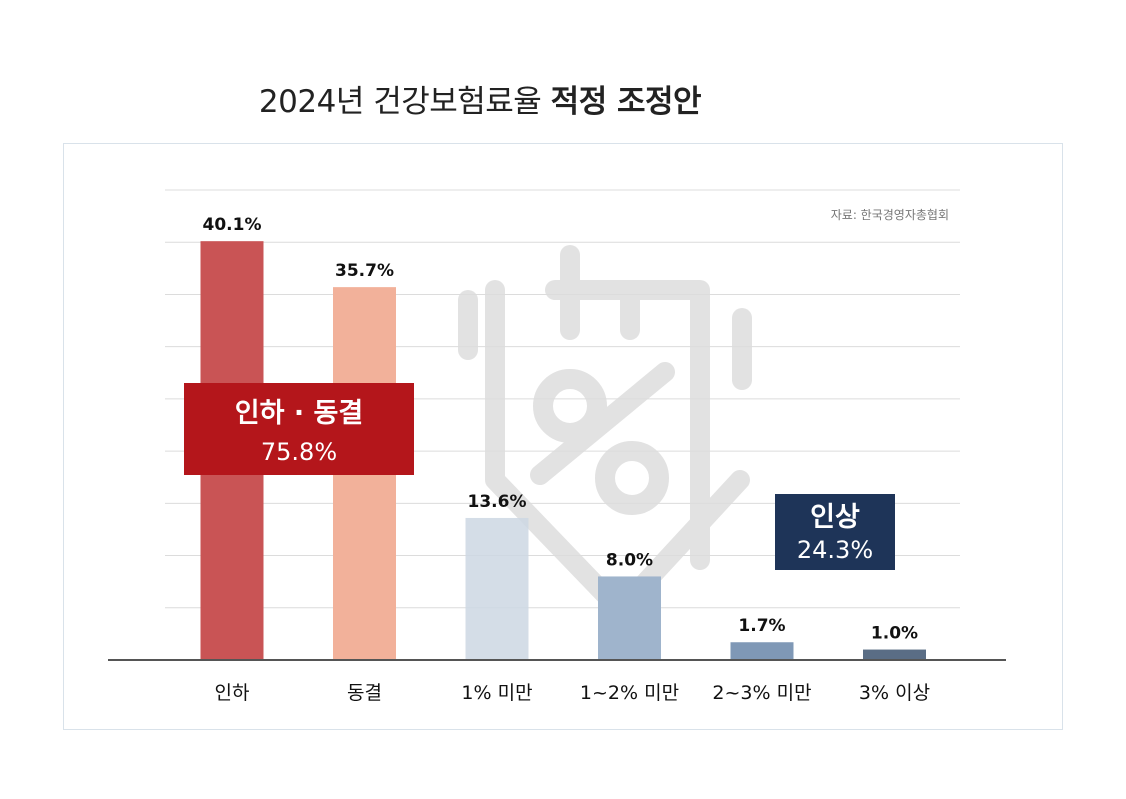  I want to click on annotation-increase-box, so click(835, 532).